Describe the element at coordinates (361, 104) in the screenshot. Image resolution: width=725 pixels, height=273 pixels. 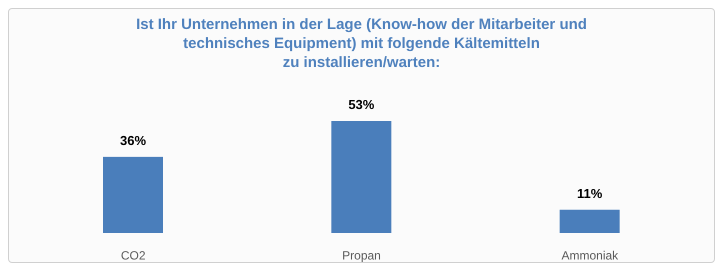
I see `data-label: 53%` at that location.